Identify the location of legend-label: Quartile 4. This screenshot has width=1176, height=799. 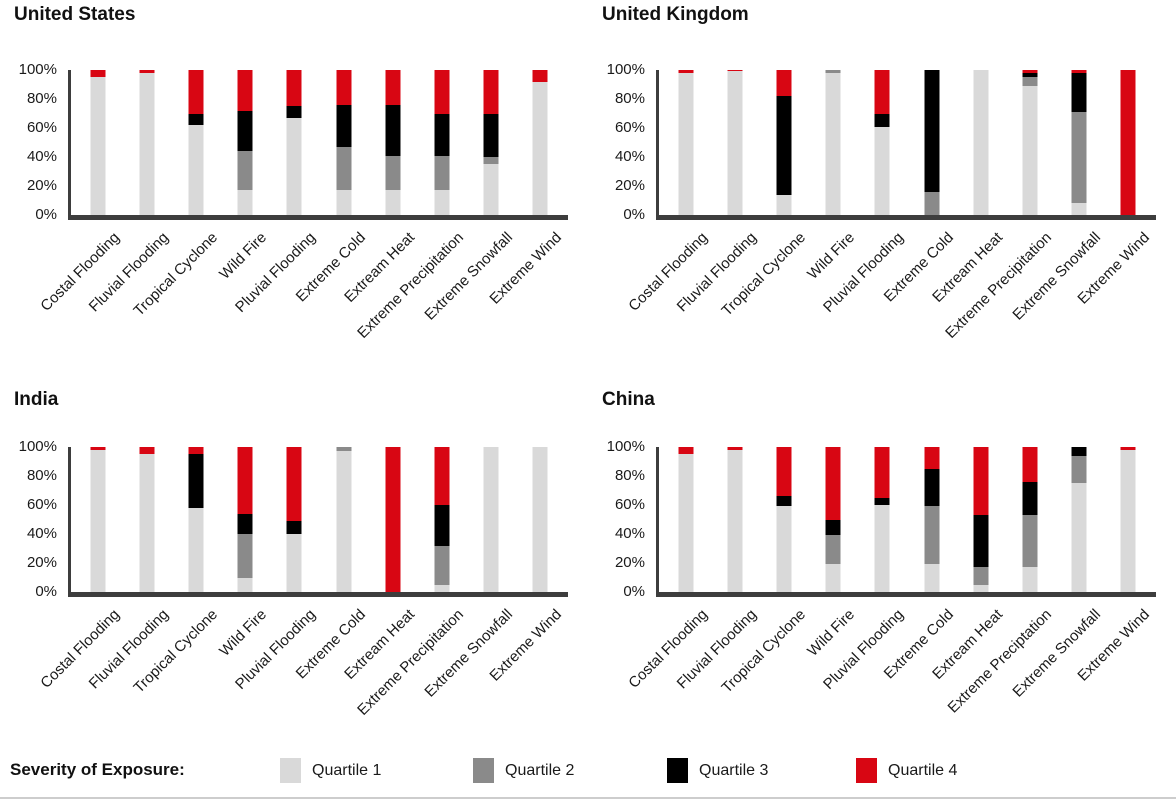
(923, 770).